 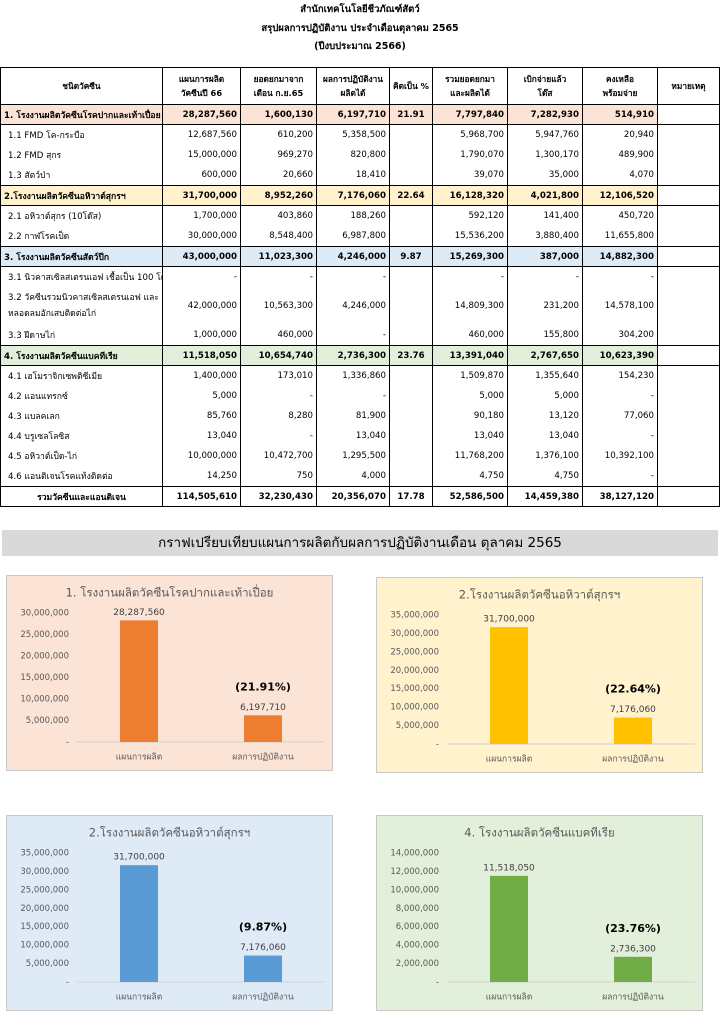 I want to click on row-label: 3. โรงงานผลิตวัคซีนสัตว์ปีก, so click(x=81, y=256).